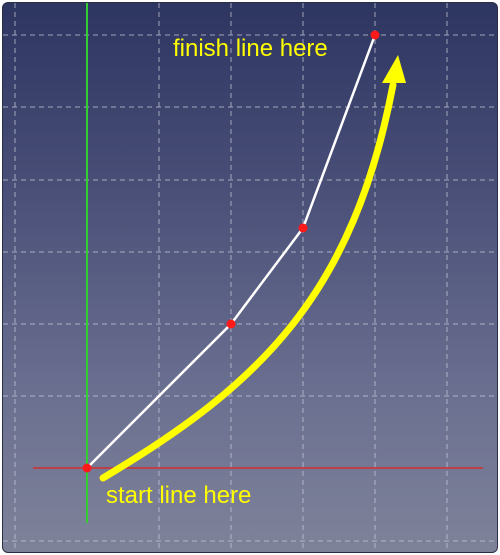  What do you see at coordinates (394, 69) in the screenshot?
I see `direction-arrow-head` at bounding box center [394, 69].